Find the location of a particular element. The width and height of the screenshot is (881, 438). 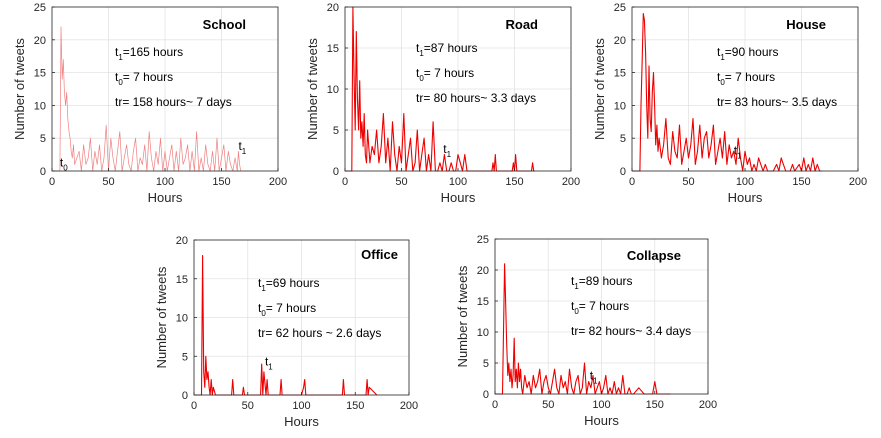

annotation-text: t1=87 hours is located at coordinates (447, 49).